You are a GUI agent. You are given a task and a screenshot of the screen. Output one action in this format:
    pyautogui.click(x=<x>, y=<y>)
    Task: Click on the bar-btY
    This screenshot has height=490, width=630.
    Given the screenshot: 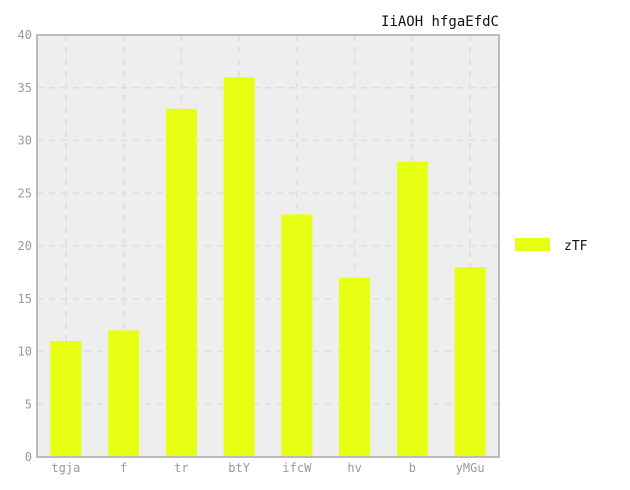 What is the action you would take?
    pyautogui.click(x=239, y=267)
    